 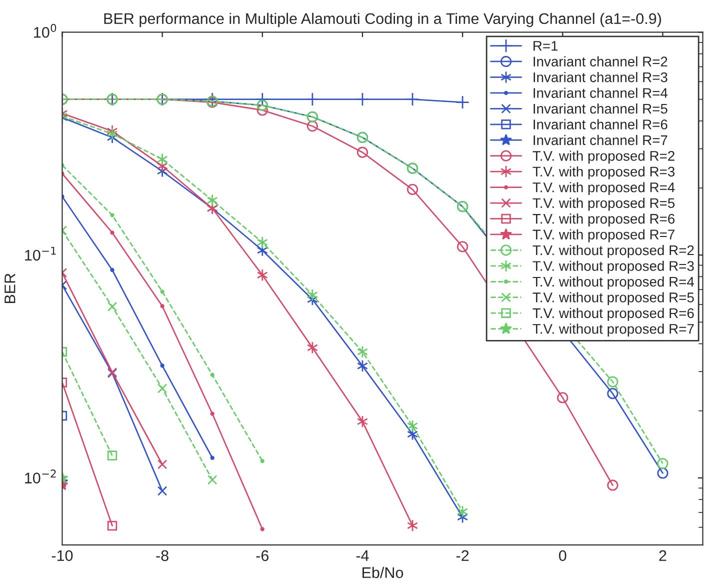 I want to click on y-tick-label: 10$^{−2}$, so click(x=40, y=477).